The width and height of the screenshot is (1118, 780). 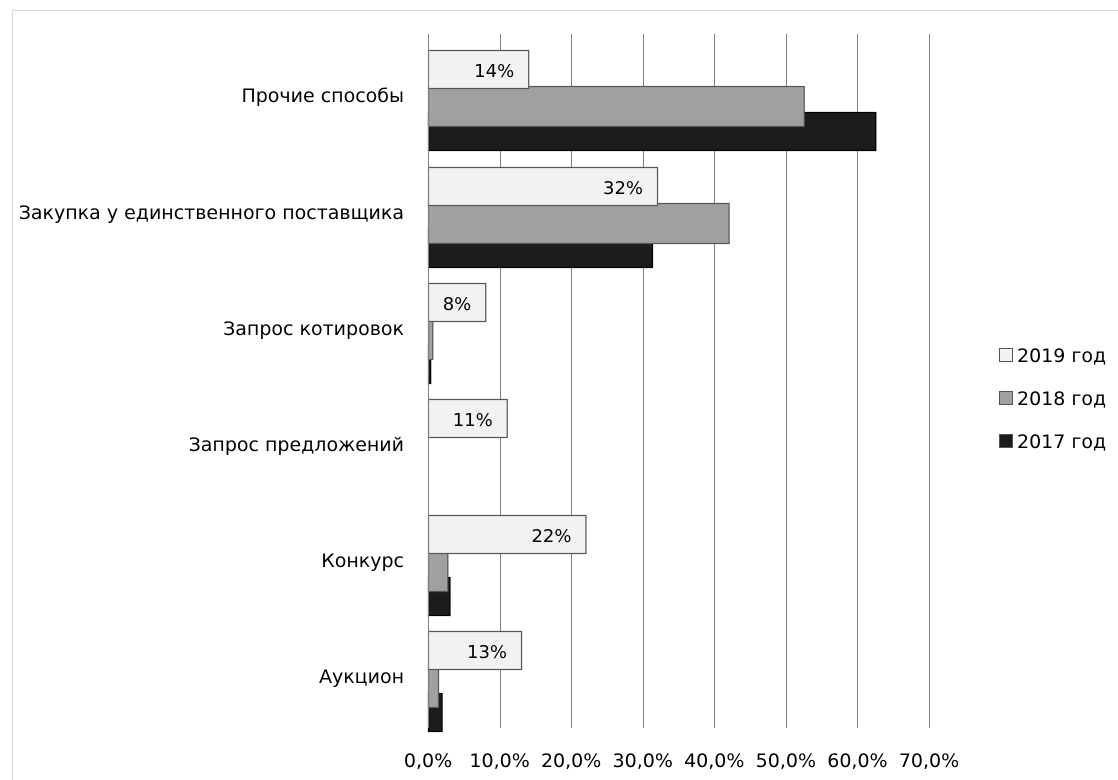 I want to click on legend-label: 2019 год, so click(x=1061, y=356).